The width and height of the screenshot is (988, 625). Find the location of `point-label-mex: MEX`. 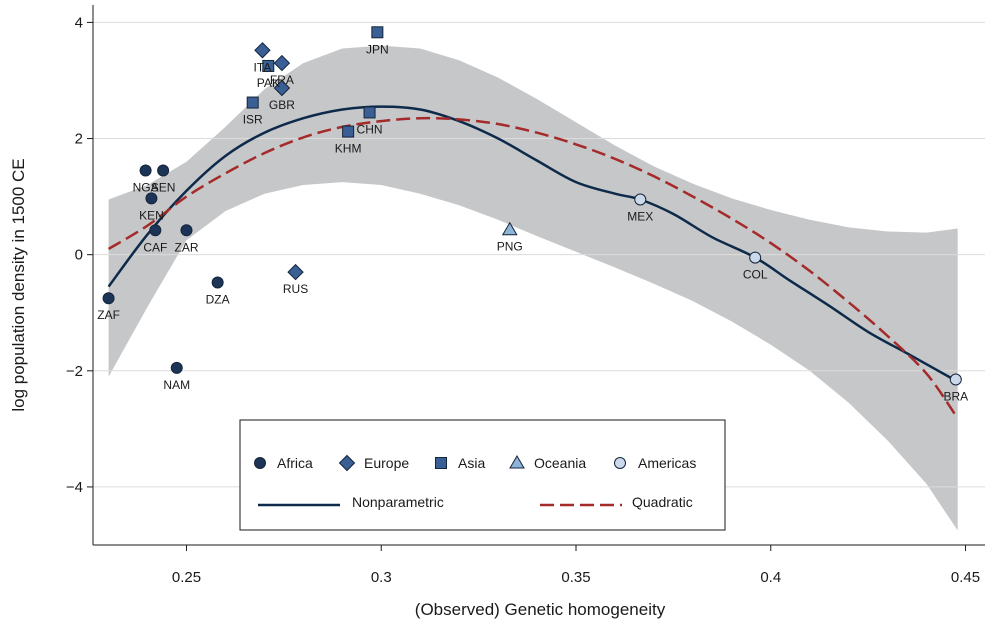

point-label-mex: MEX is located at coordinates (640, 217).